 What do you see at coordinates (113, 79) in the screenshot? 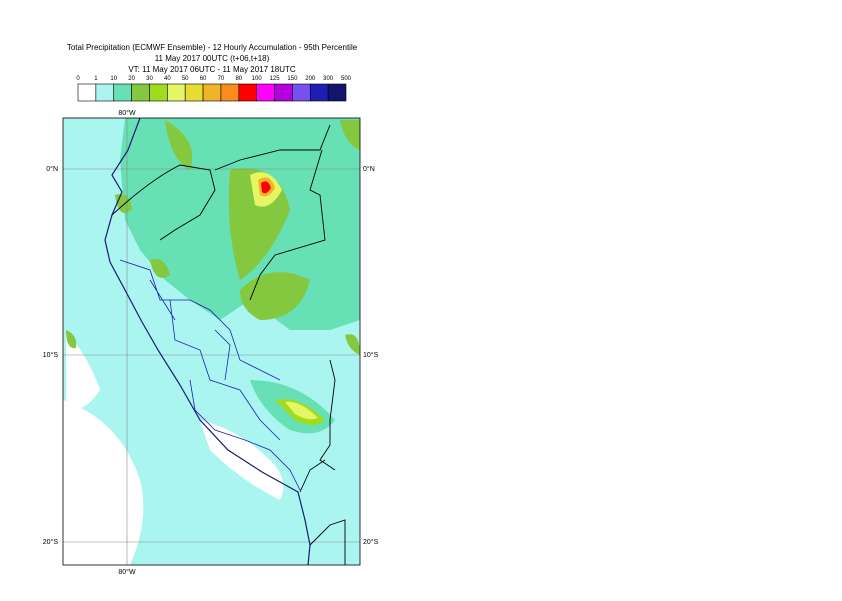
I see `colorbar-label: 10` at bounding box center [113, 79].